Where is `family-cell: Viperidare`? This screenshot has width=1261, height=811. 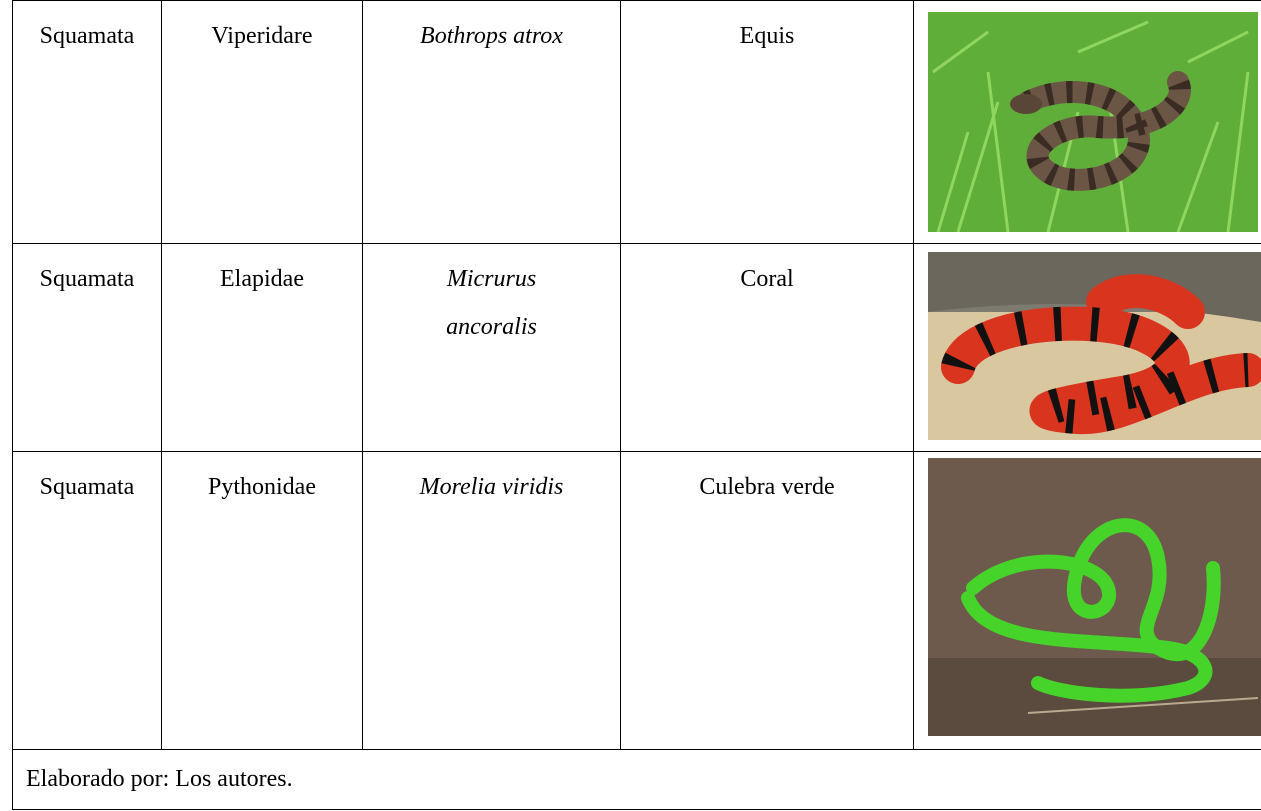 family-cell: Viperidare is located at coordinates (262, 36).